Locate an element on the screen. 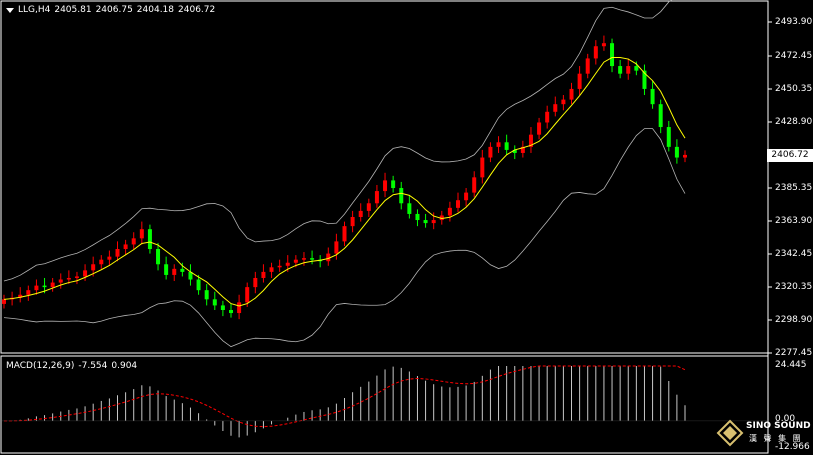 This screenshot has height=455, width=813. price-tick: 2385.35 is located at coordinates (794, 188).